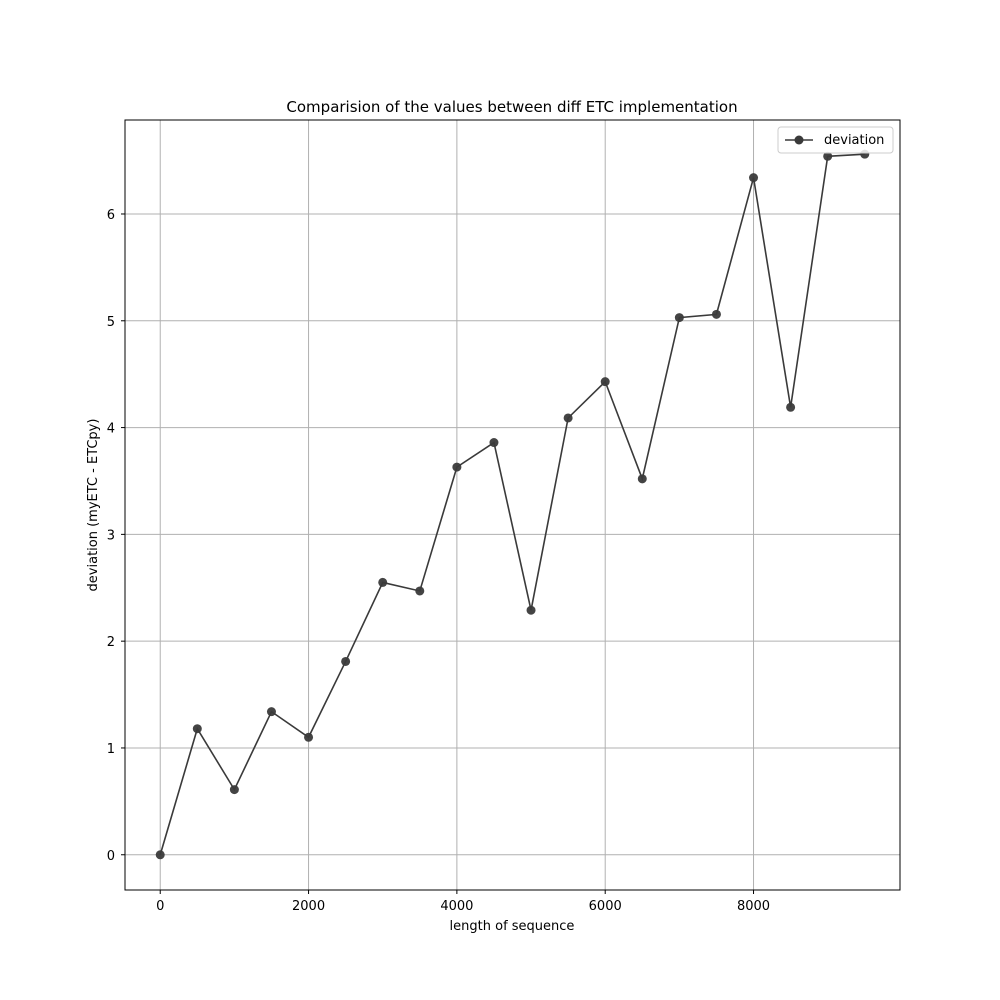 The height and width of the screenshot is (1000, 1000). Describe the element at coordinates (605, 906) in the screenshot. I see `x-tick-label: 6000` at that location.